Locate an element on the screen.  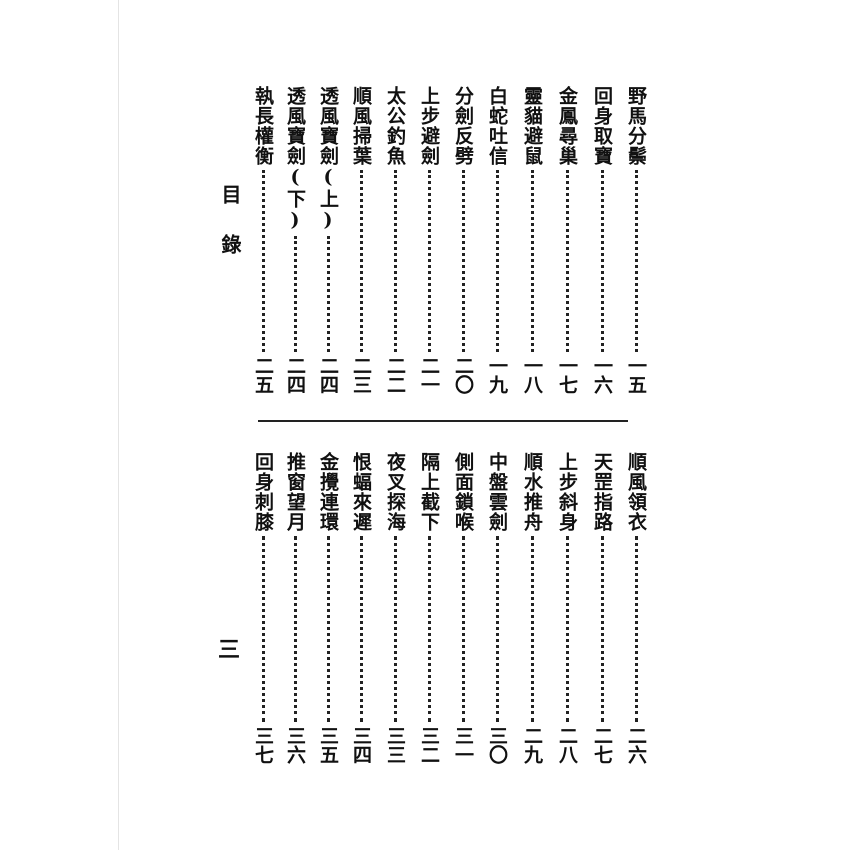
entry-page: 二〇 is located at coordinates (463, 375).